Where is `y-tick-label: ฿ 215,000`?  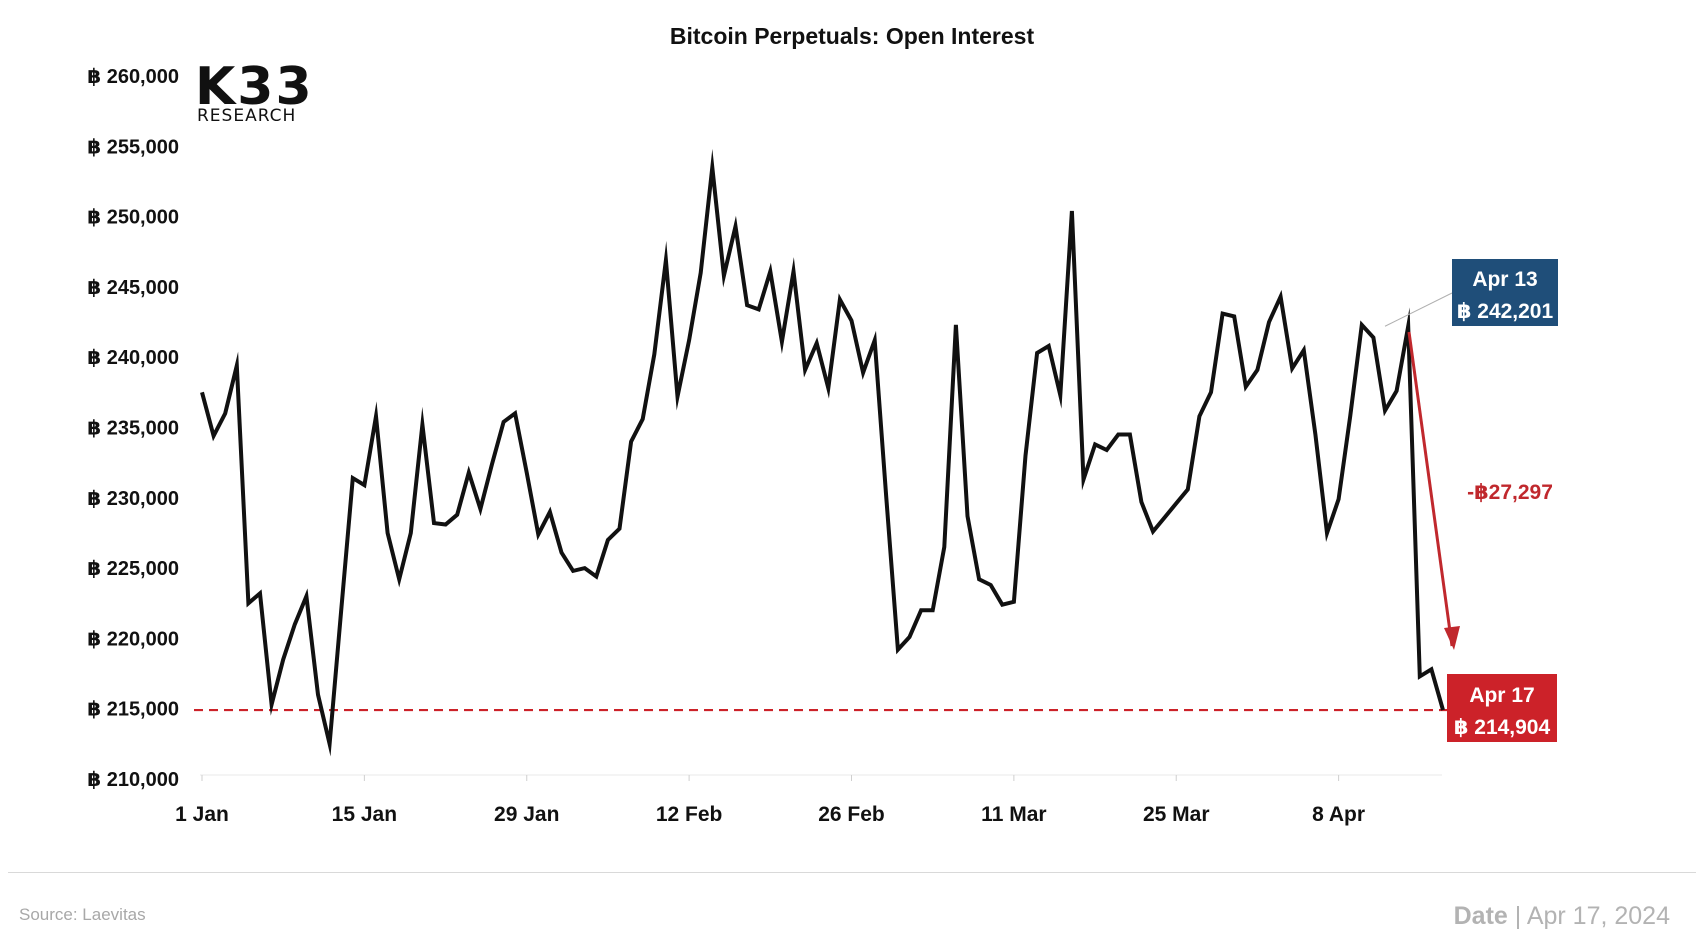
y-tick-label: ฿ 215,000 is located at coordinates (133, 710).